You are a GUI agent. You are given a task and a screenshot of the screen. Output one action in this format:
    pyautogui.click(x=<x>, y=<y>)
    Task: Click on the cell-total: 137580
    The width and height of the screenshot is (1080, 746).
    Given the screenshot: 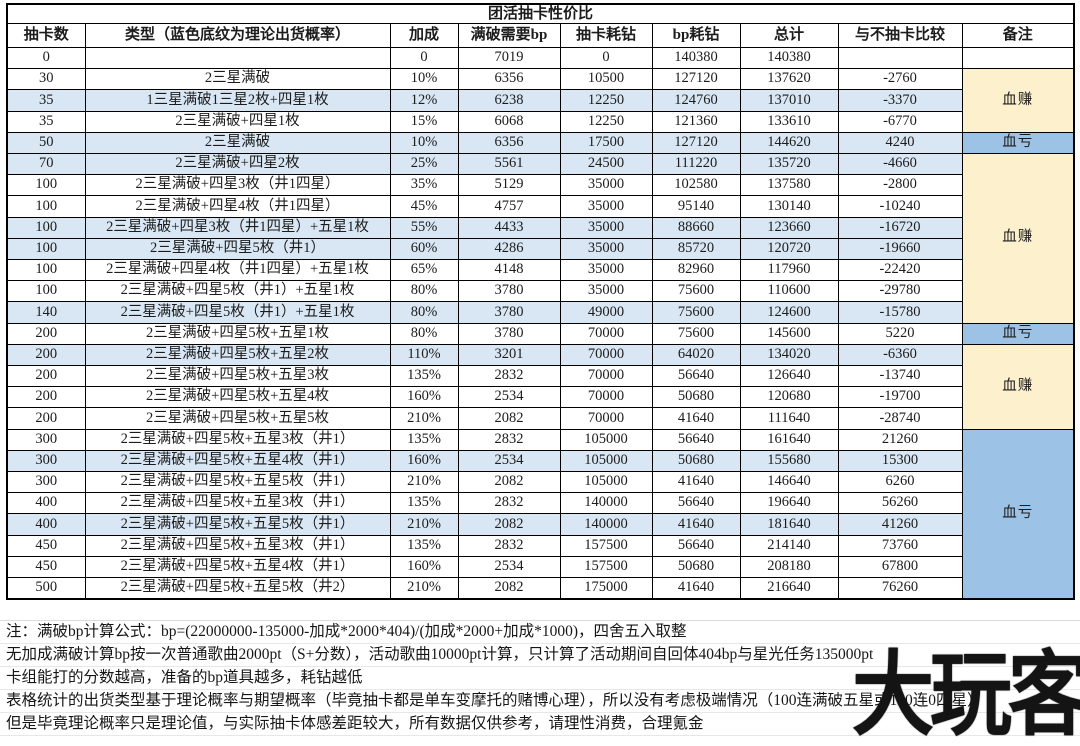 What is the action you would take?
    pyautogui.click(x=789, y=185)
    